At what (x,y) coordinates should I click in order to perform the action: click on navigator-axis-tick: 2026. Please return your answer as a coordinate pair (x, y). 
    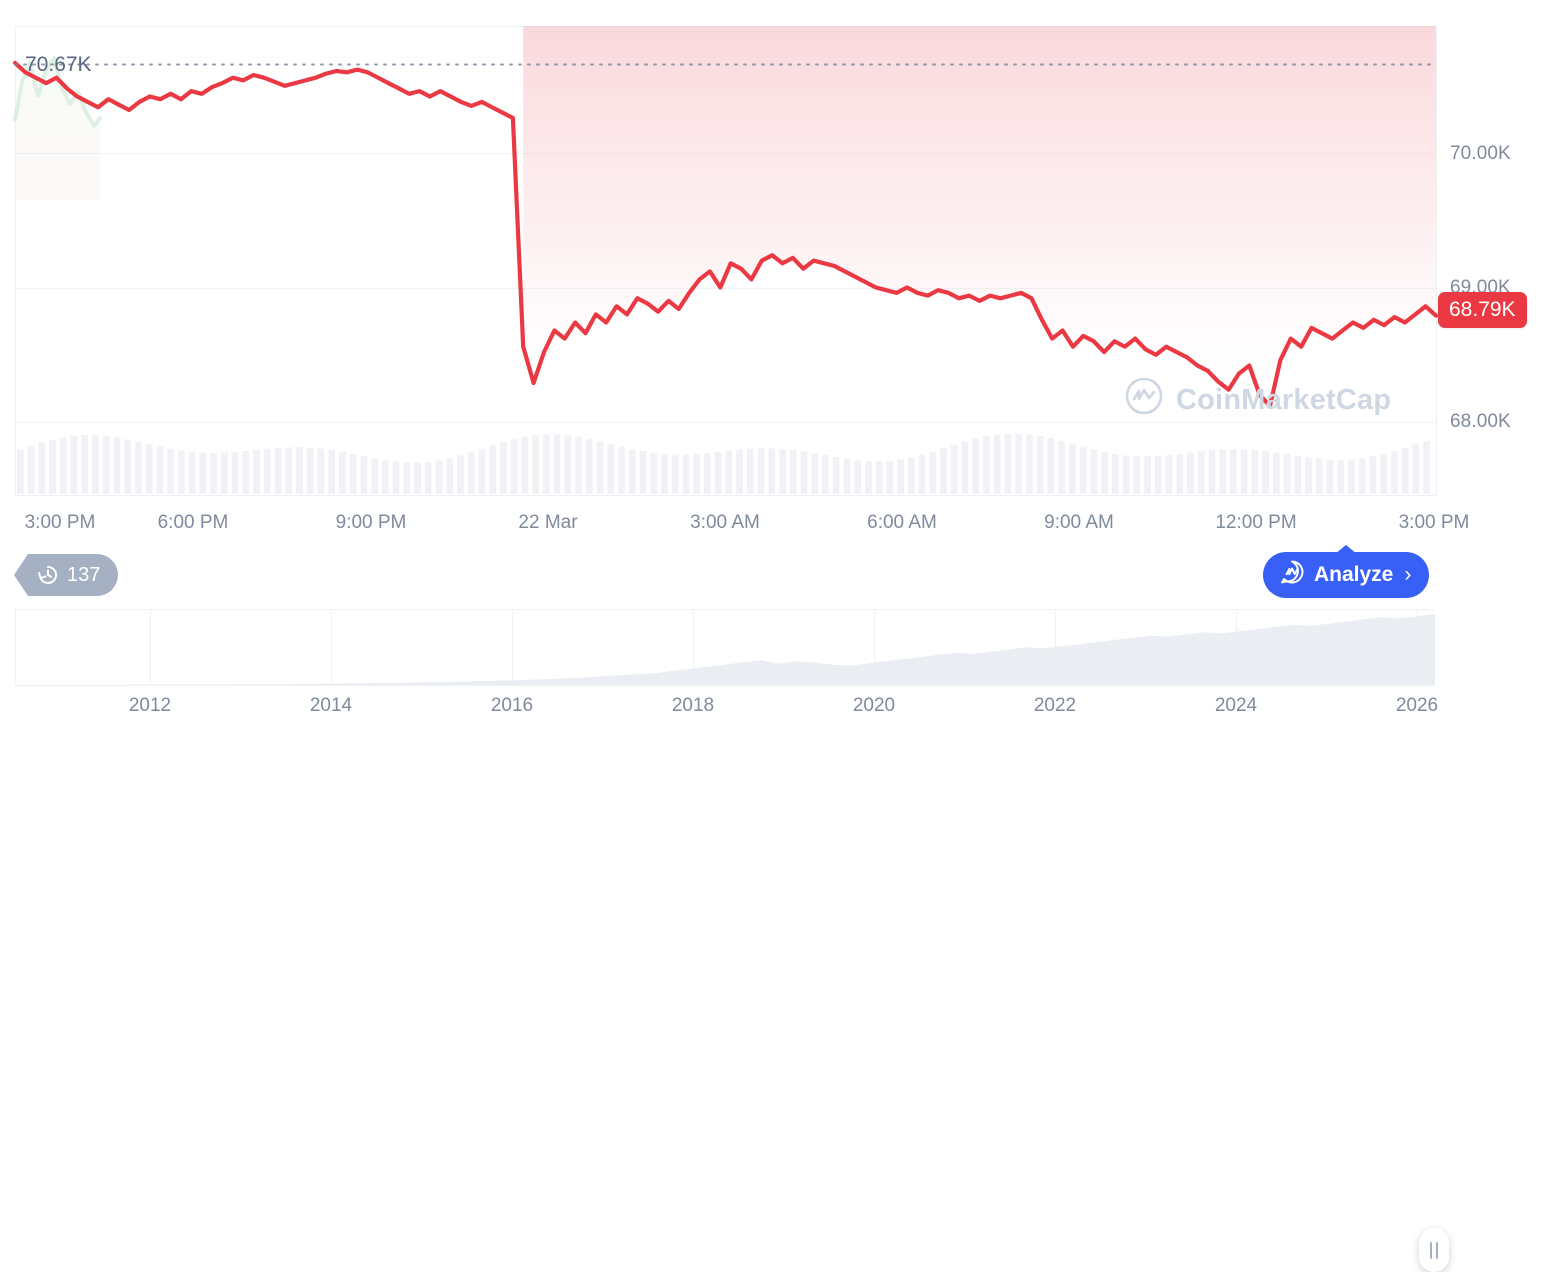
    Looking at the image, I should click on (1417, 705).